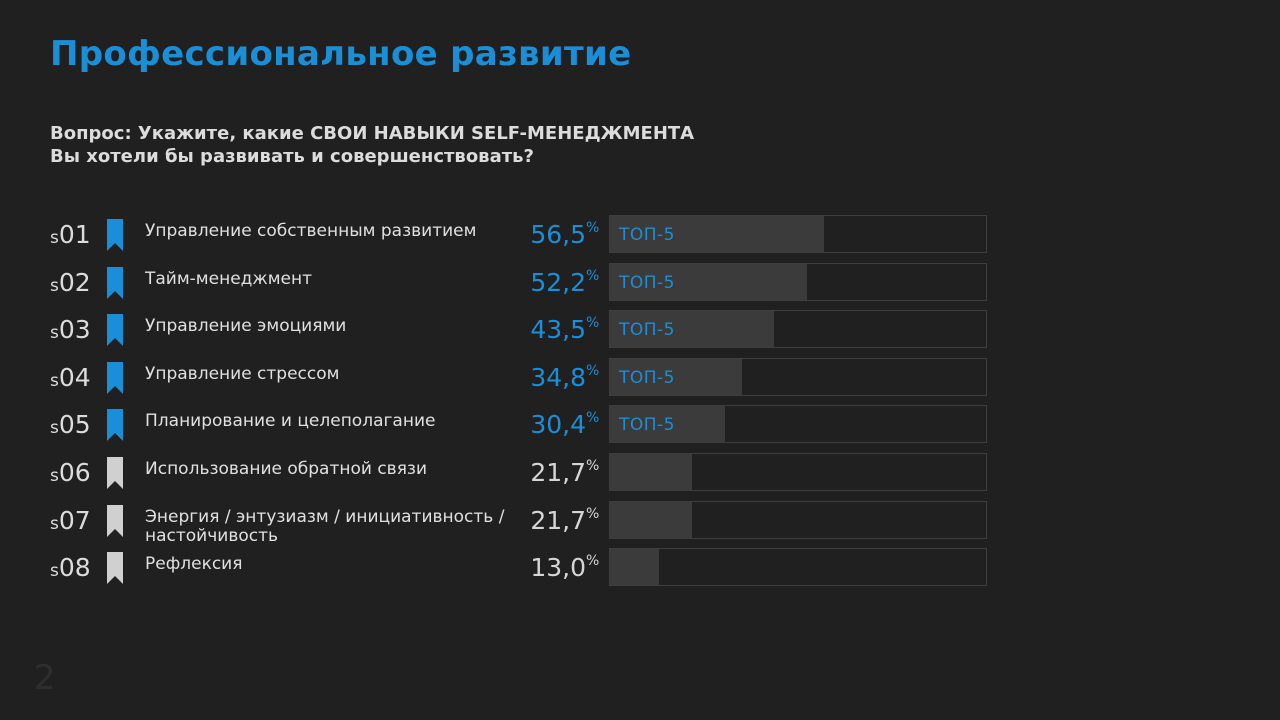  I want to click on item-label: Планирование и целеполагание, so click(290, 421).